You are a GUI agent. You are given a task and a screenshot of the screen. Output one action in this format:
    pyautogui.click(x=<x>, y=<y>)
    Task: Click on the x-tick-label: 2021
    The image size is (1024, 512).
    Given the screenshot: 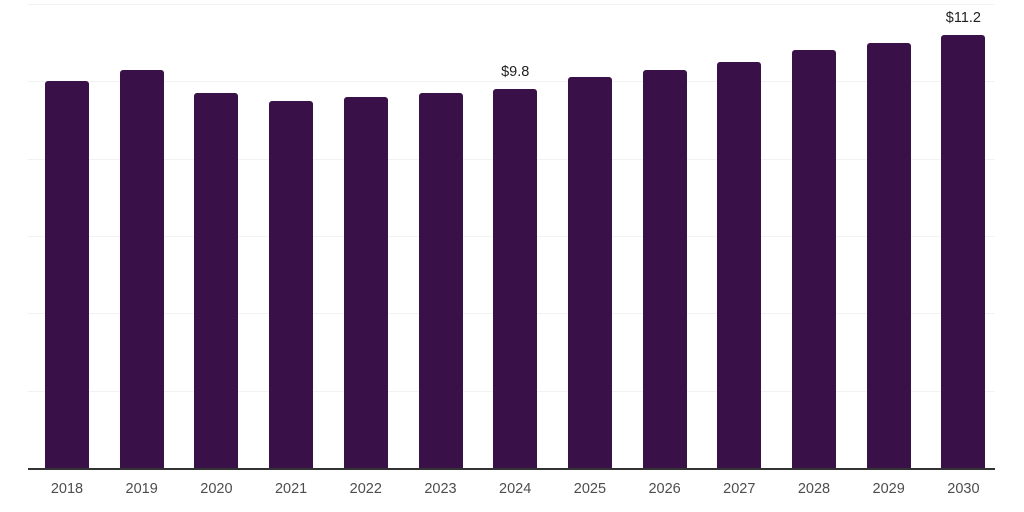 What is the action you would take?
    pyautogui.click(x=291, y=489)
    